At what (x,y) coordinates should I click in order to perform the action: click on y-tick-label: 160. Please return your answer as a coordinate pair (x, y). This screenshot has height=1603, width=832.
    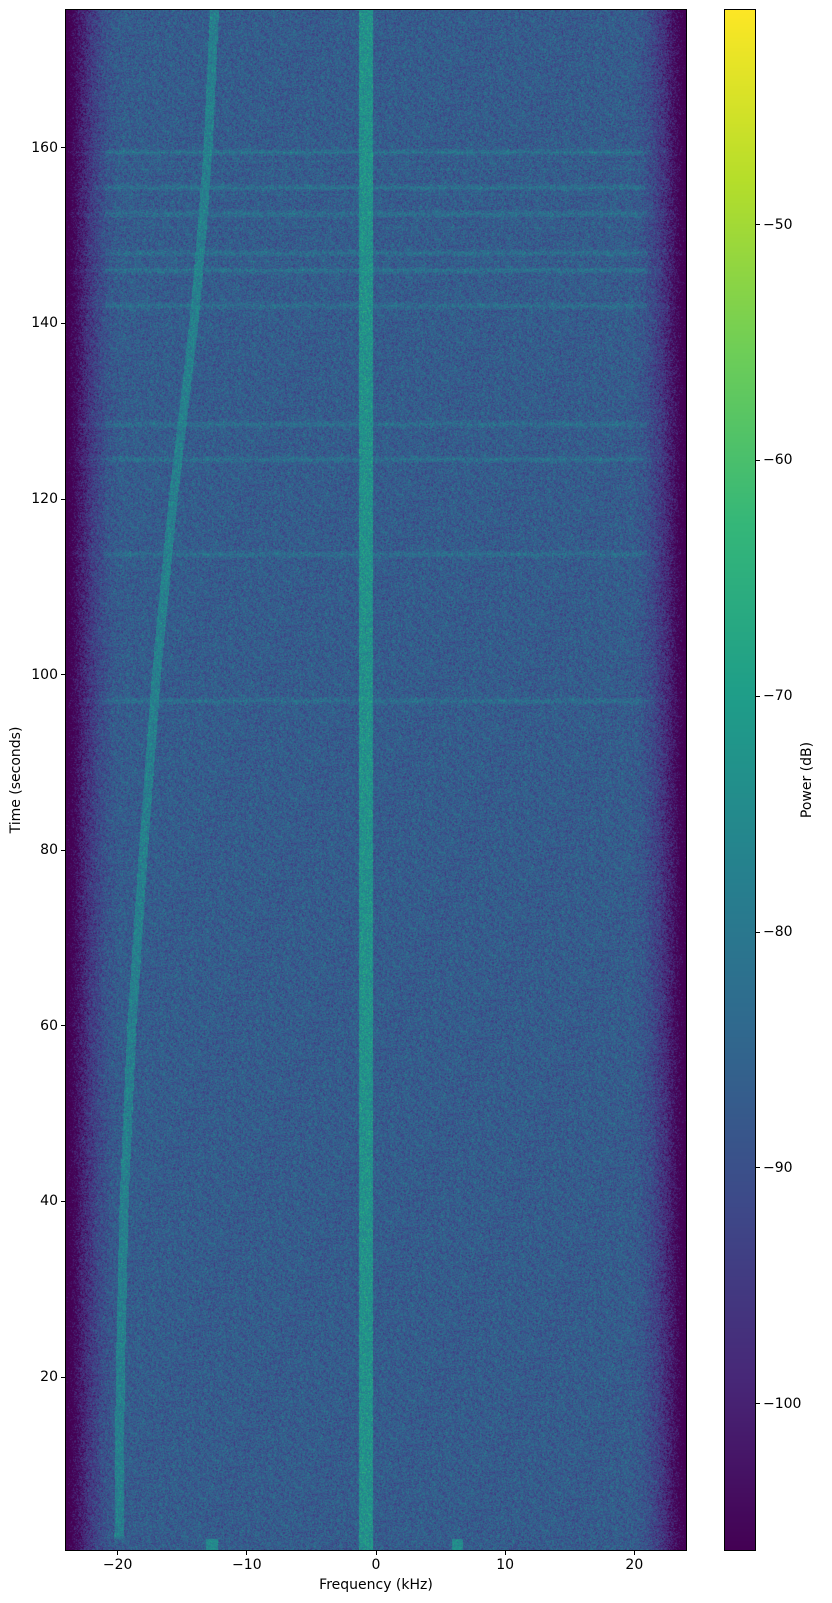
    Looking at the image, I should click on (44, 147).